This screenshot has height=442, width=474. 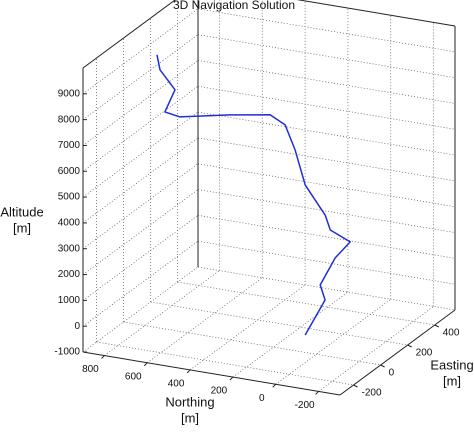 I want to click on z-tick-label: -1000, so click(x=67, y=352).